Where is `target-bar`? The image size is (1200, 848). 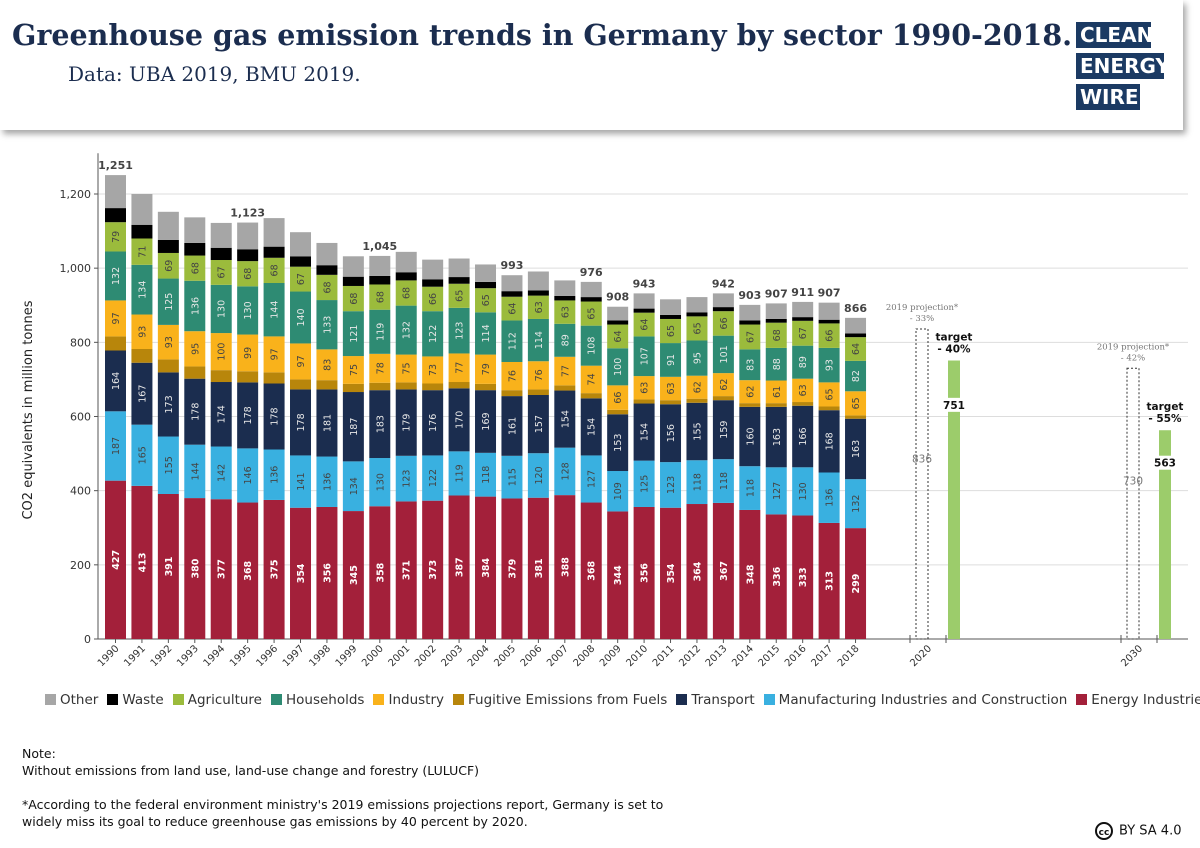 target-bar is located at coordinates (954, 499).